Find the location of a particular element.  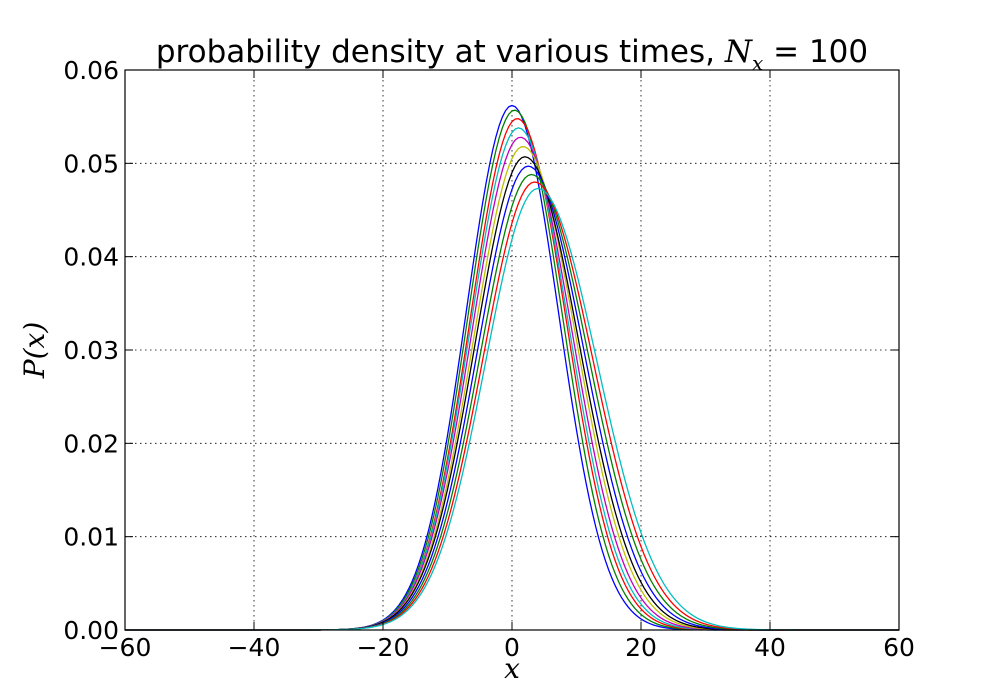

x-tick-label: 0 is located at coordinates (512, 647).